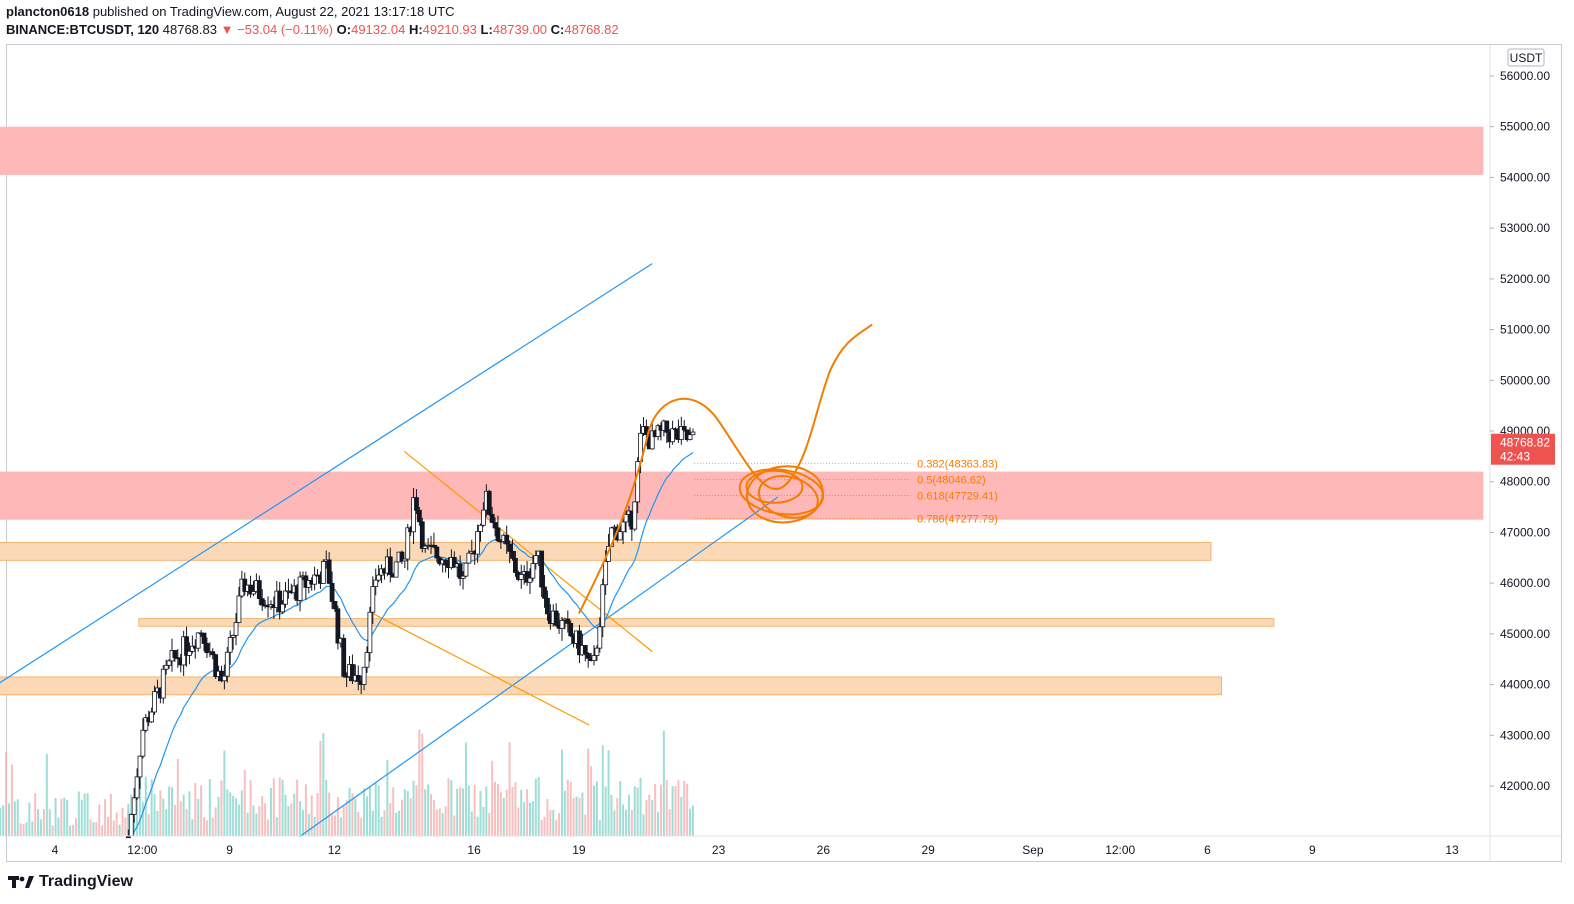 The image size is (1574, 904). Describe the element at coordinates (70, 882) in the screenshot. I see `tradingview-logo: TradingView` at that location.